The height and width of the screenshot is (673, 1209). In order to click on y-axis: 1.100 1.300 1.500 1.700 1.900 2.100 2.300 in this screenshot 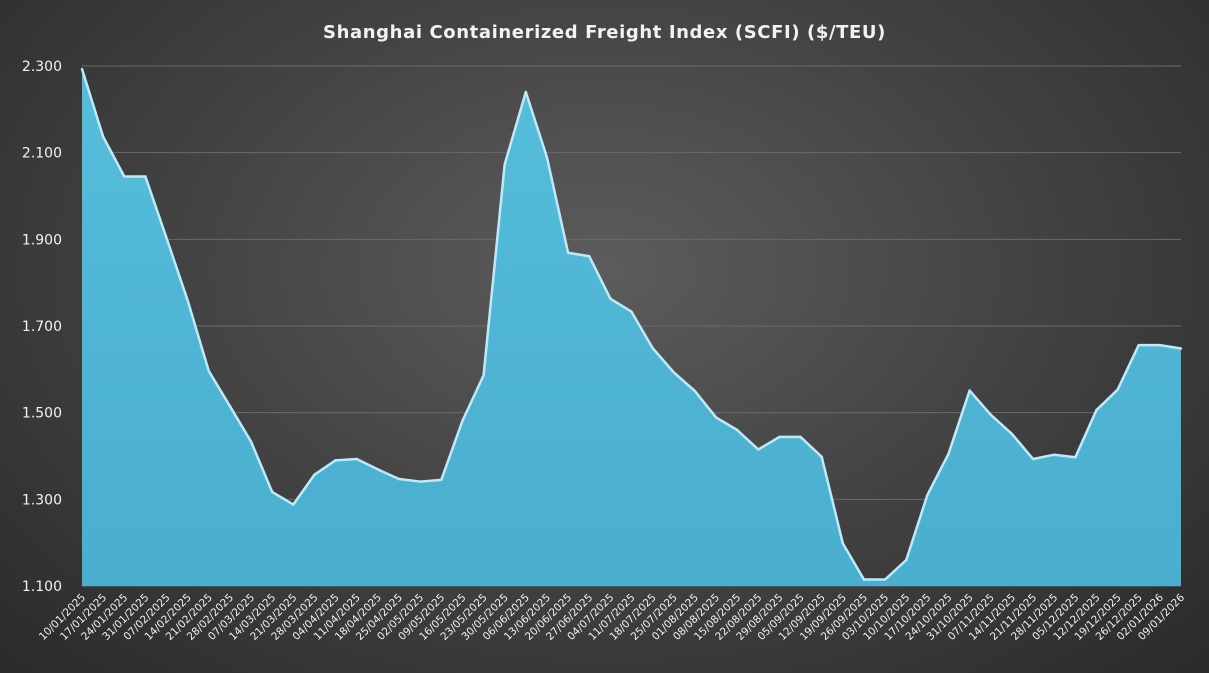, I will do `click(42, 327)`.